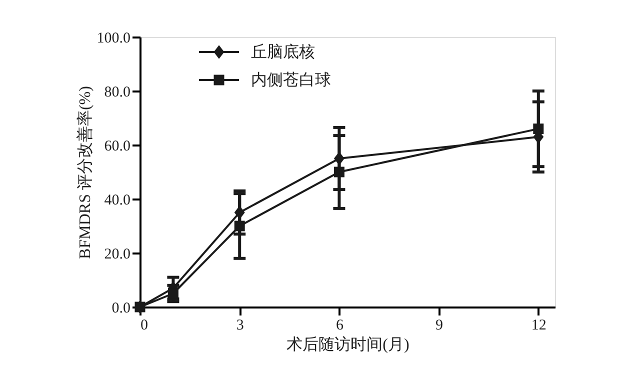 The width and height of the screenshot is (619, 378). I want to click on x-axis-title: 术后随访时间(月), so click(348, 345).